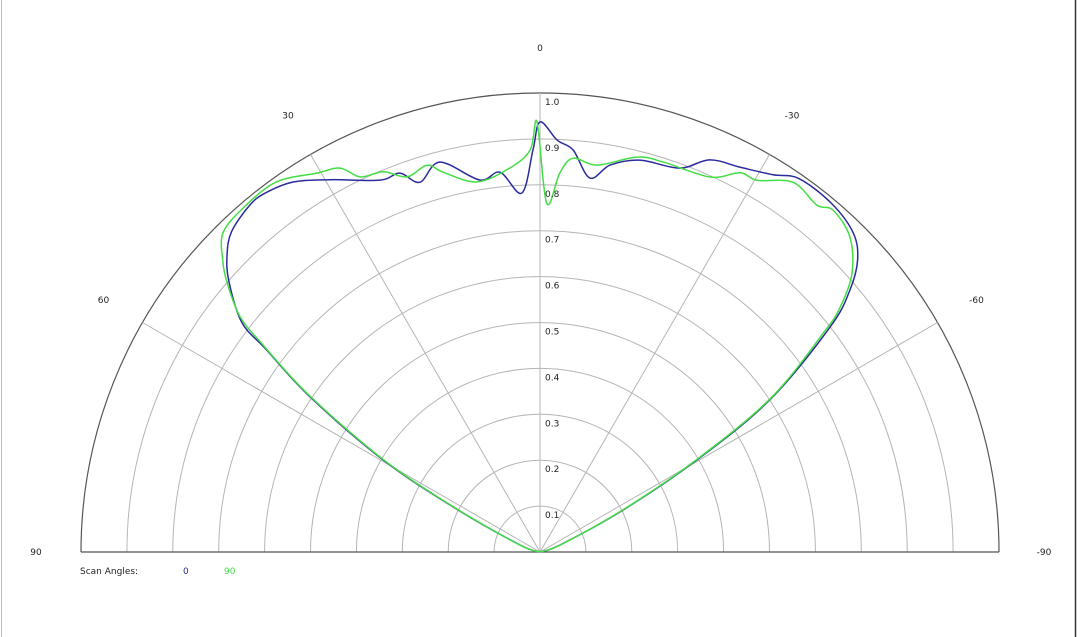 This screenshot has height=637, width=1080. I want to click on angle-tick-label: 0, so click(540, 49).